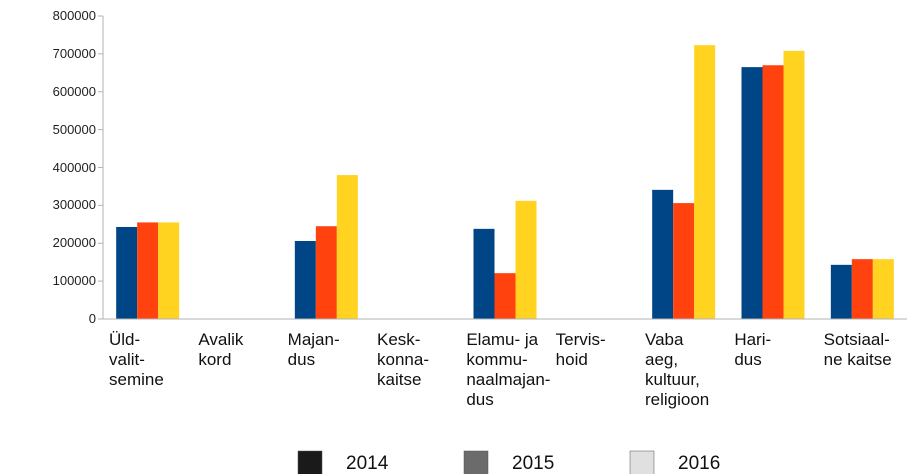  What do you see at coordinates (74, 205) in the screenshot?
I see `y-tick-label: 300000` at bounding box center [74, 205].